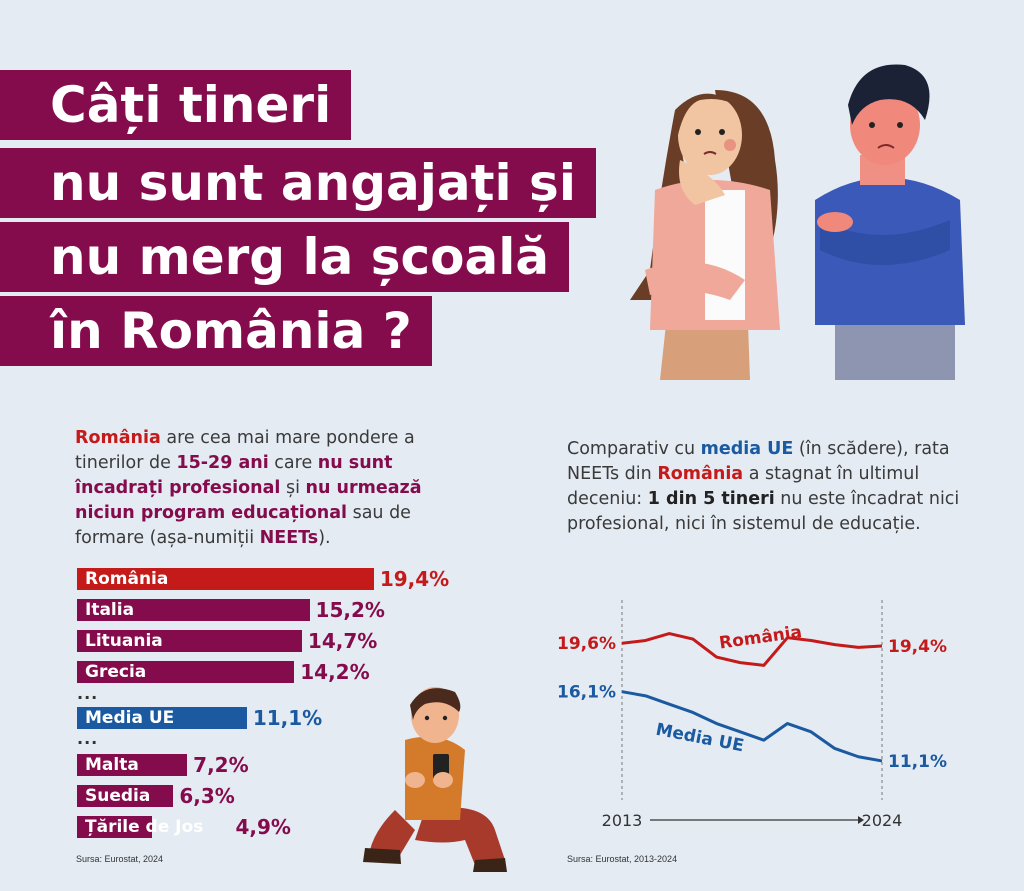 This screenshot has width=1024, height=891. I want to click on series-start-label: 19,6%, so click(586, 644).